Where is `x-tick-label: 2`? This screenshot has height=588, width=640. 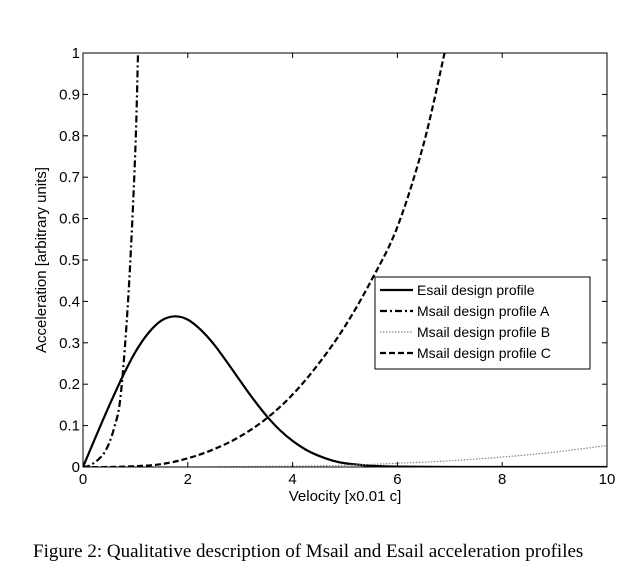 x-tick-label: 2 is located at coordinates (188, 479).